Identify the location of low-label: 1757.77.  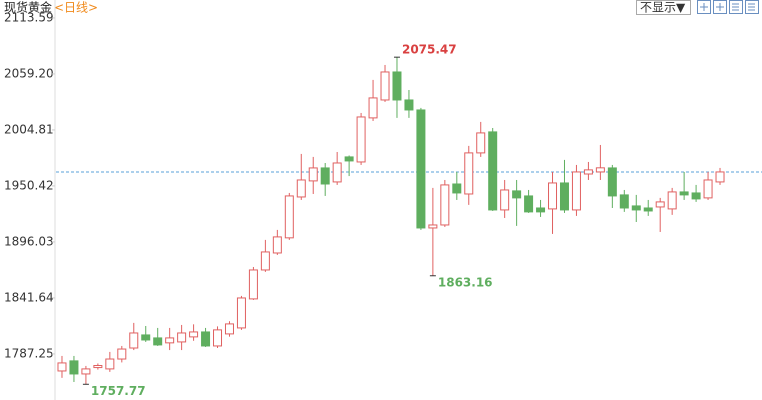
(118, 391).